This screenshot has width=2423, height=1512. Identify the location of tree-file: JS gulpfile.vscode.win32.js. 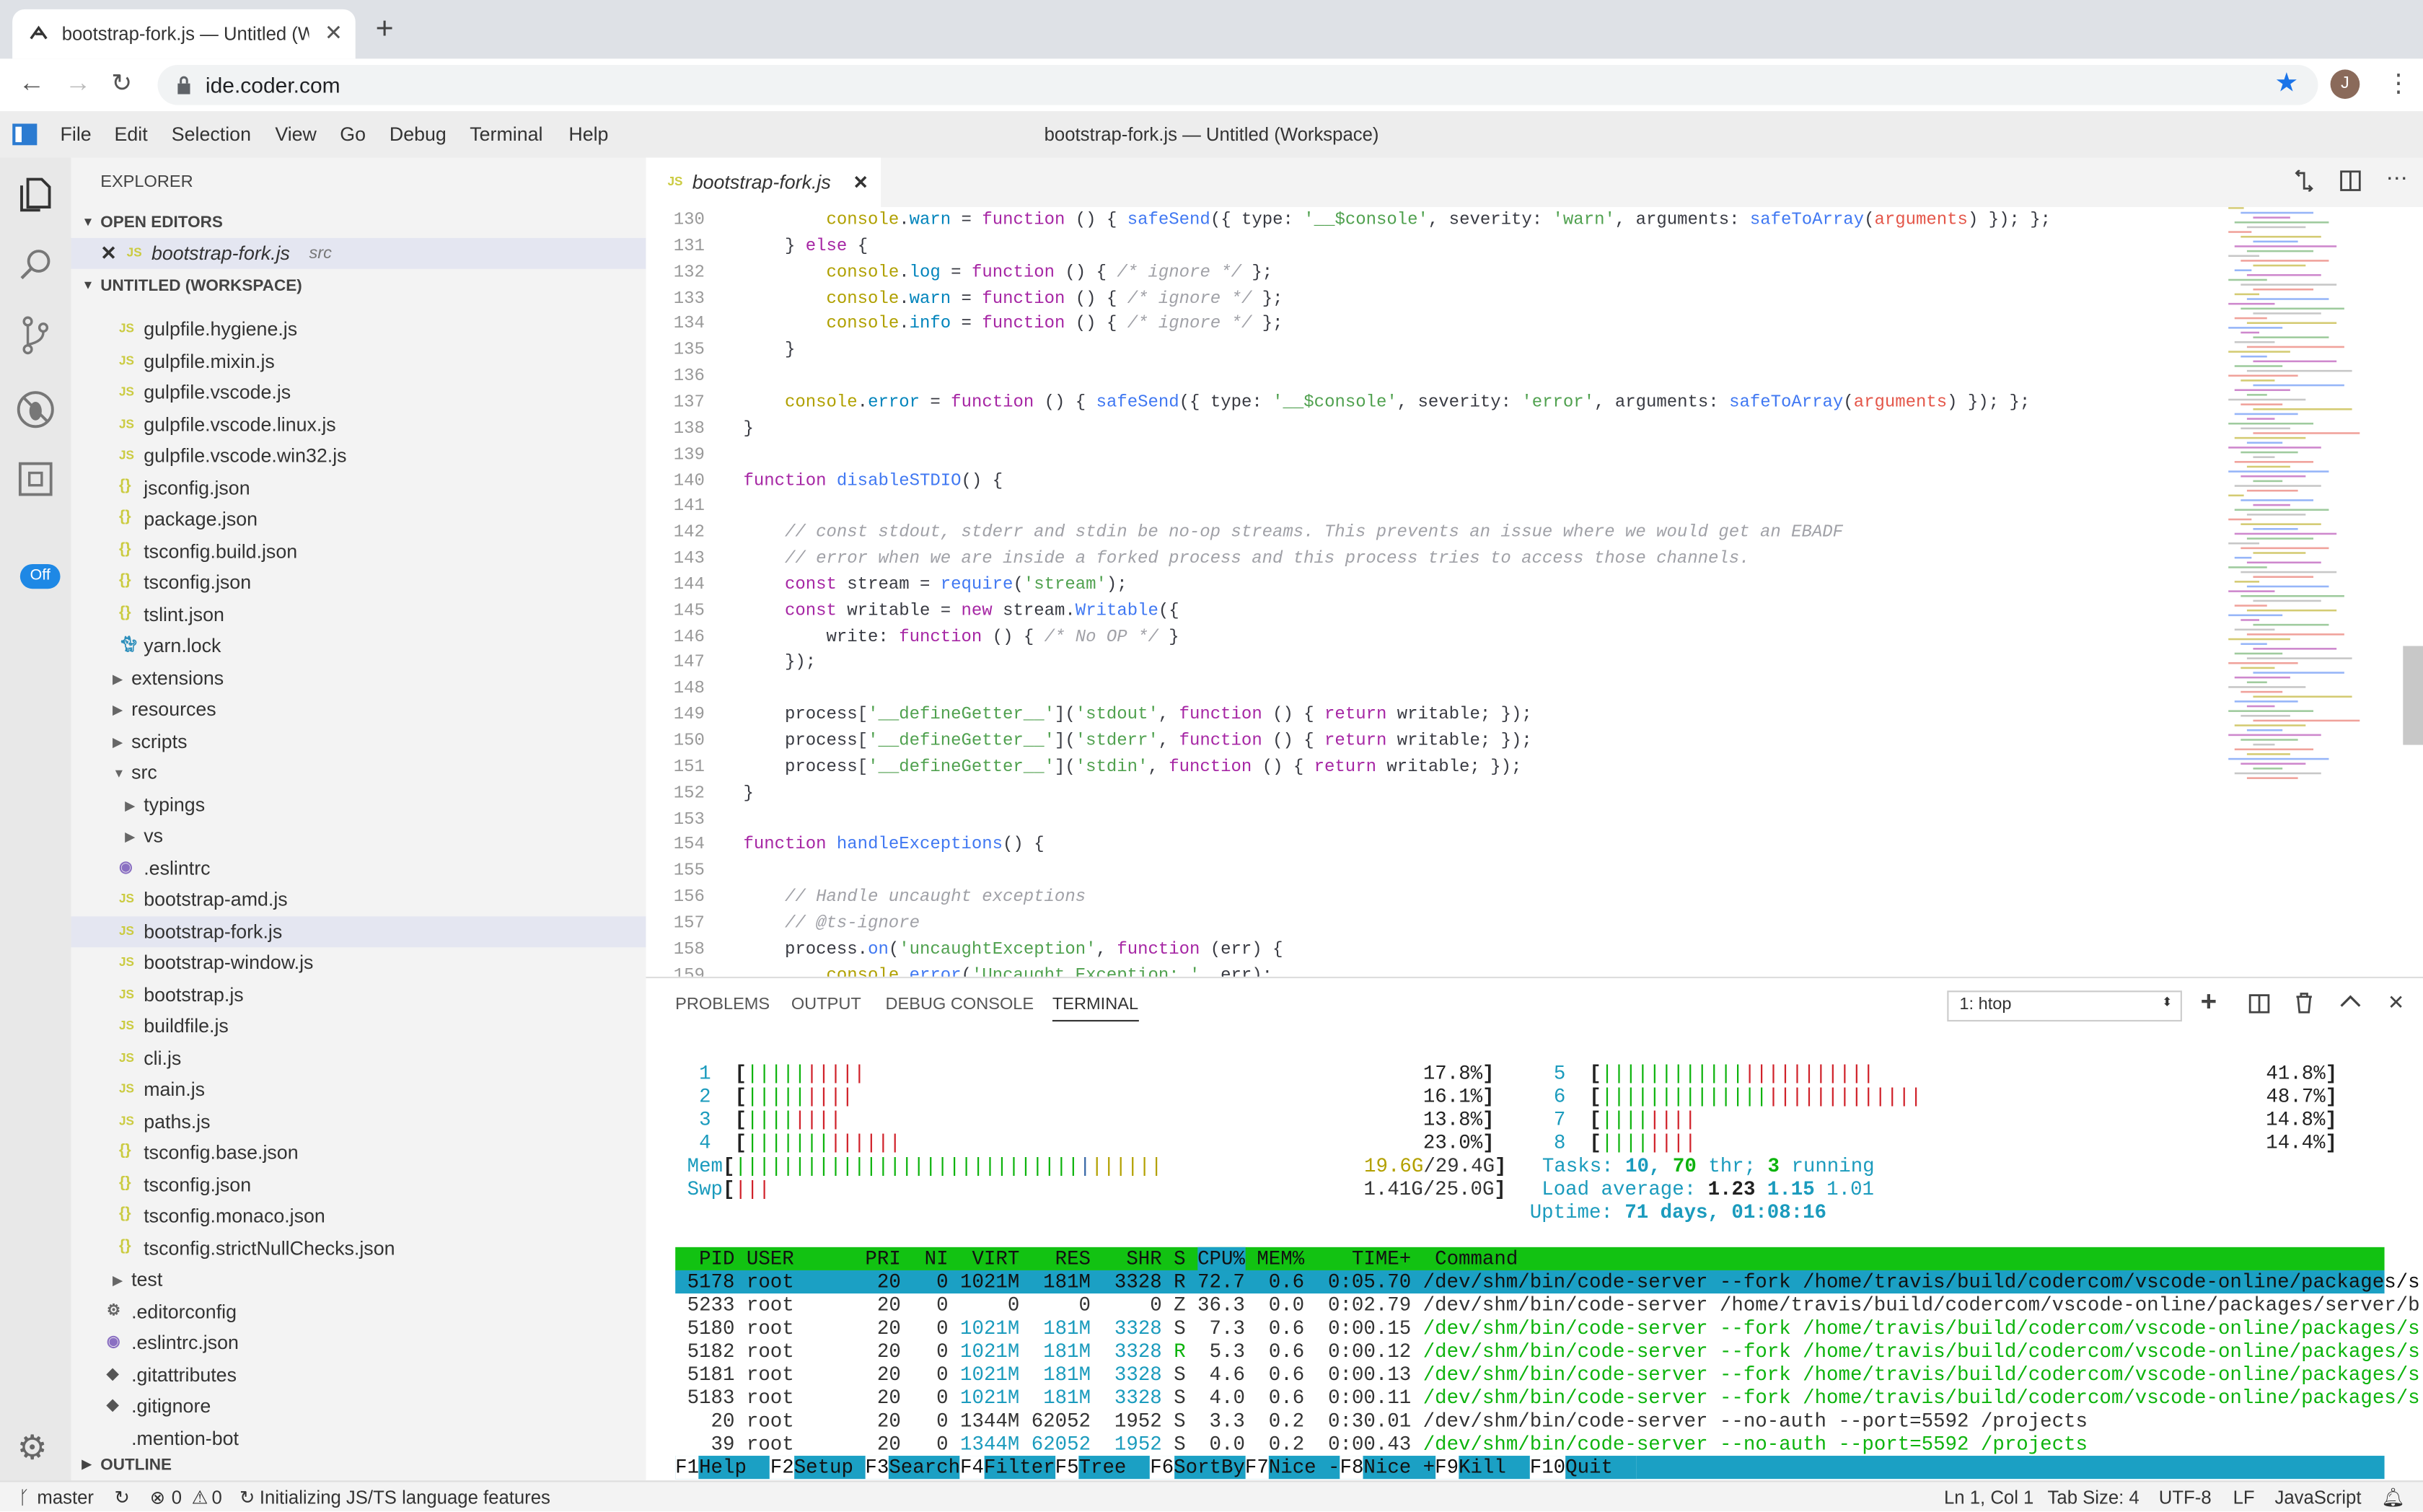
(358, 456).